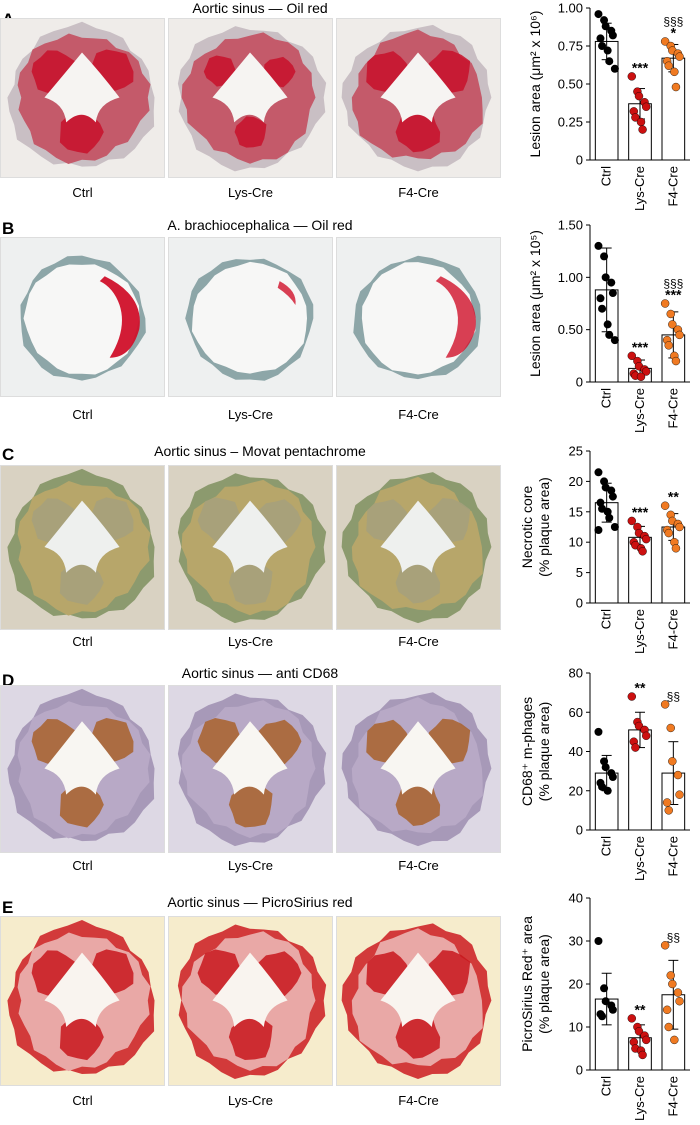  Describe the element at coordinates (576, 511) in the screenshot. I see `y-tick-label: 15` at that location.